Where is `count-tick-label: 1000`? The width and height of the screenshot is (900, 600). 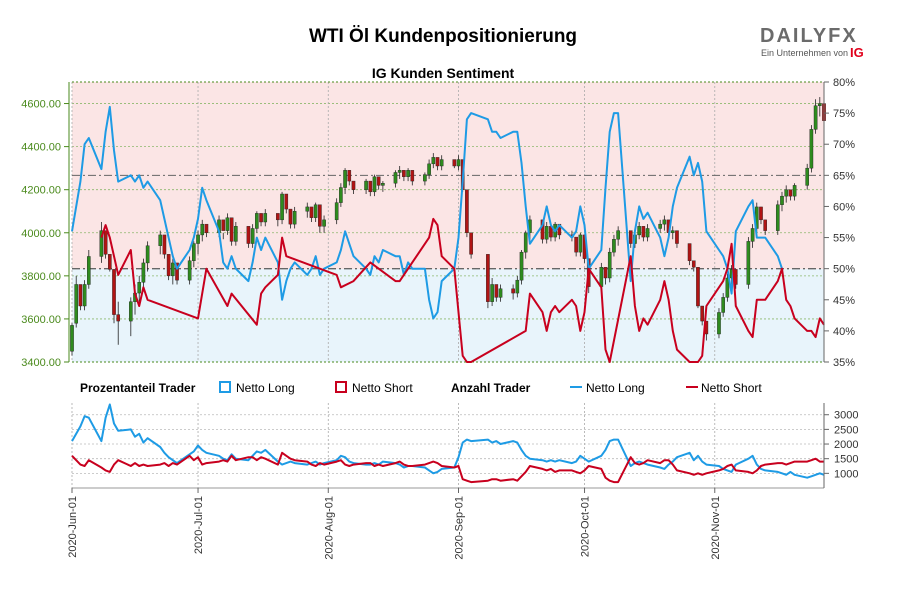 count-tick-label: 1000 is located at coordinates (846, 474).